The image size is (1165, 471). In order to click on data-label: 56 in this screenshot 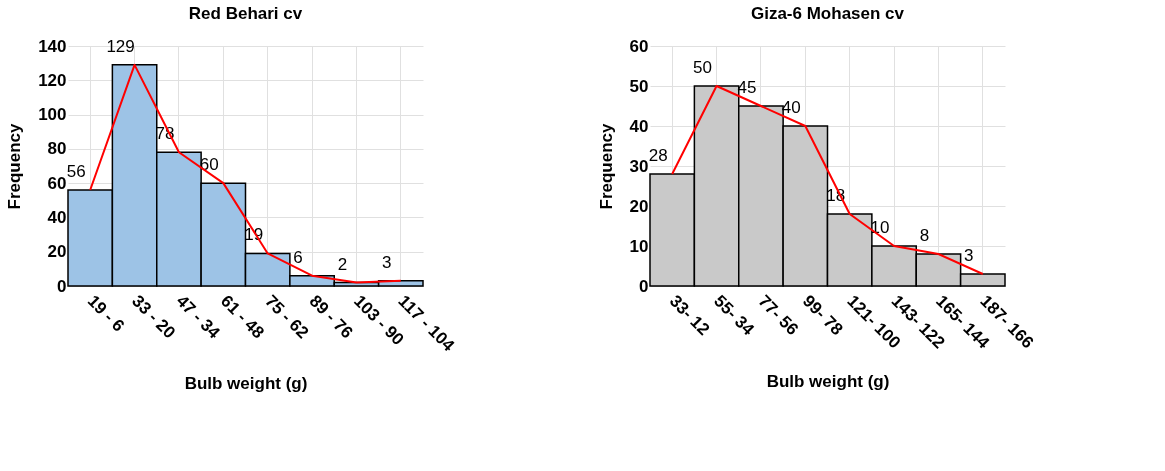, I will do `click(76, 171)`.